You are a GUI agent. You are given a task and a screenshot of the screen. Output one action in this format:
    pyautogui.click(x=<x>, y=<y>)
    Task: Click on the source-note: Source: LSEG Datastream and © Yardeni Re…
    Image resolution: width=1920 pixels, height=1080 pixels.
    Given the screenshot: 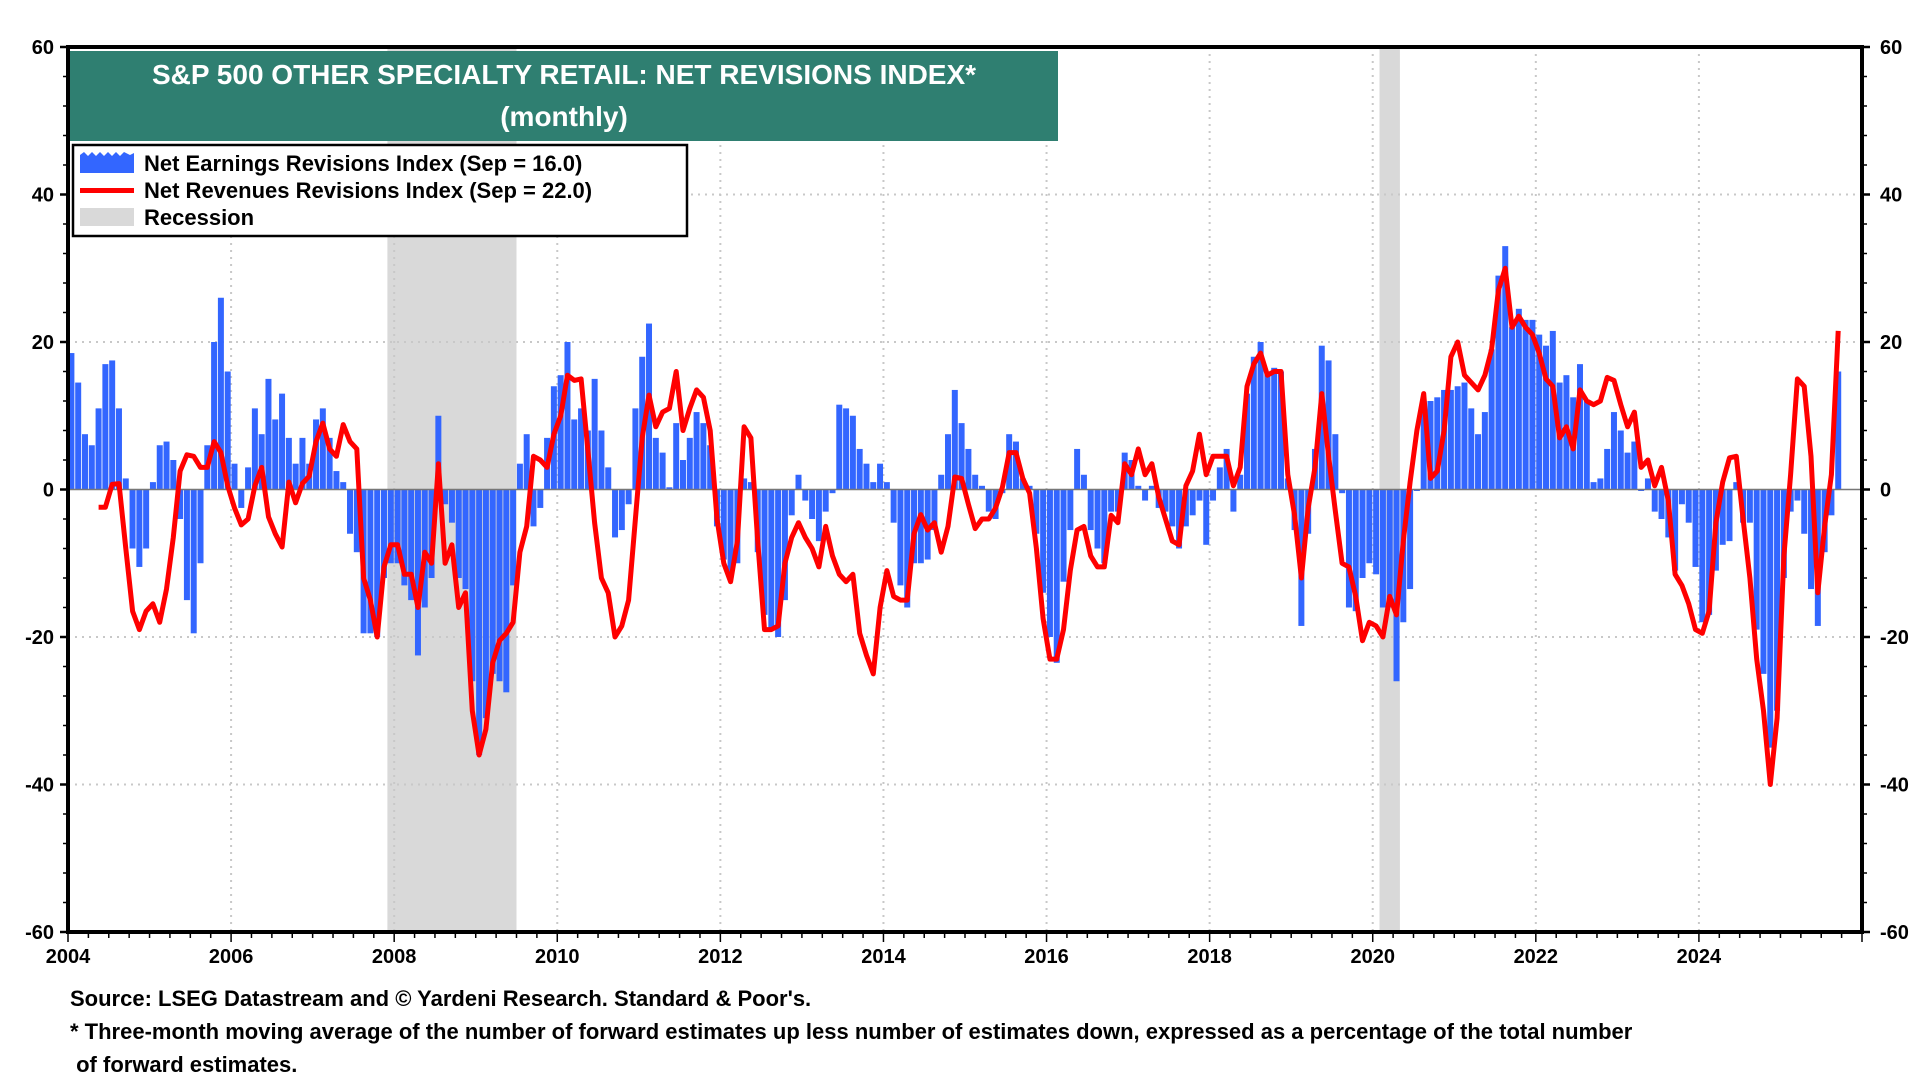 What is the action you would take?
    pyautogui.click(x=440, y=998)
    